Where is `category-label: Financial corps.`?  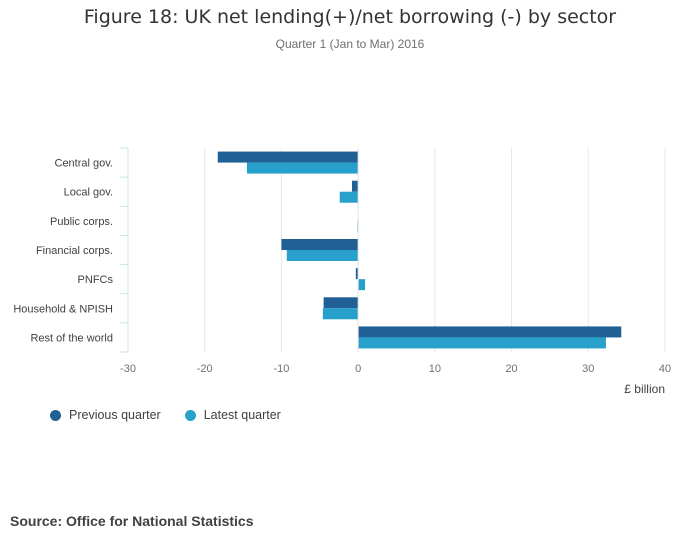 category-label: Financial corps. is located at coordinates (74, 251).